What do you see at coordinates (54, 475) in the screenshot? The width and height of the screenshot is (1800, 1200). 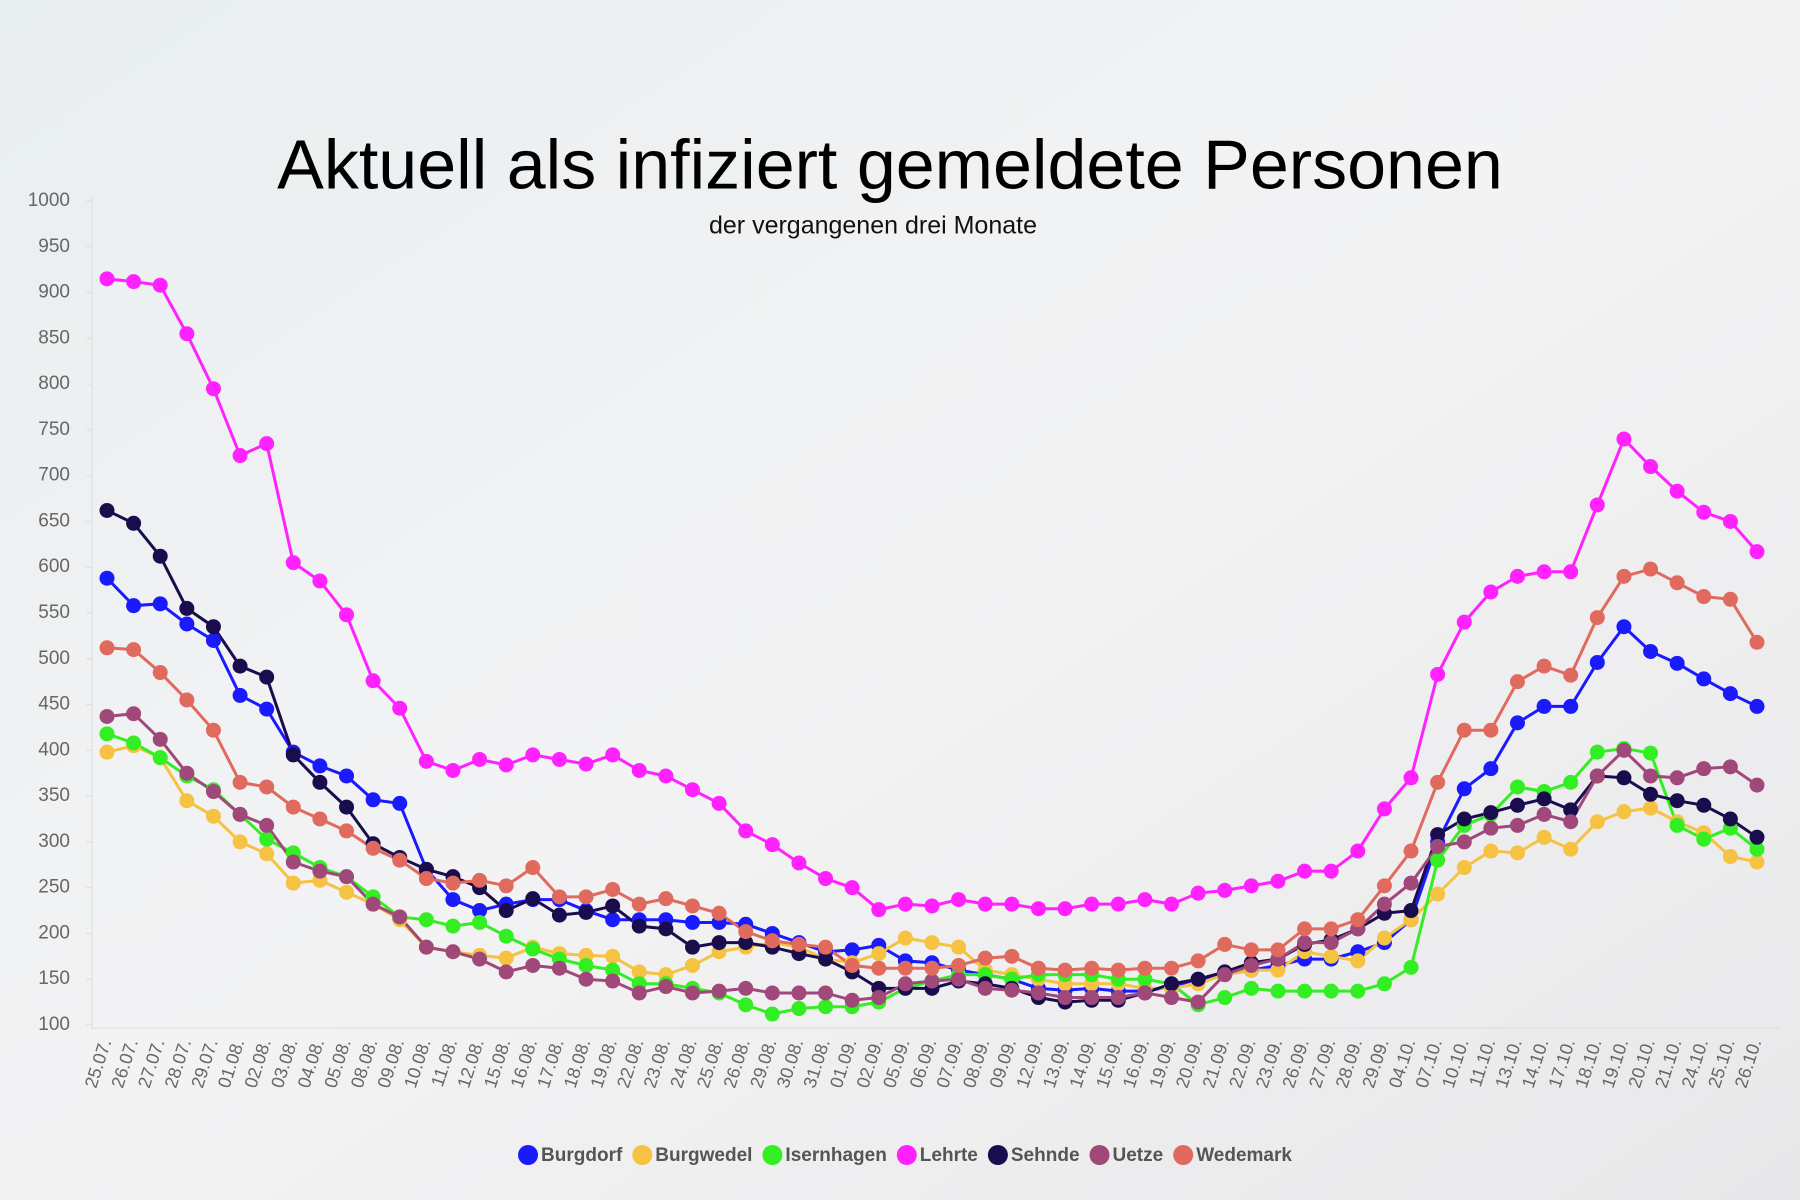 I see `y-tick-label: 700` at bounding box center [54, 475].